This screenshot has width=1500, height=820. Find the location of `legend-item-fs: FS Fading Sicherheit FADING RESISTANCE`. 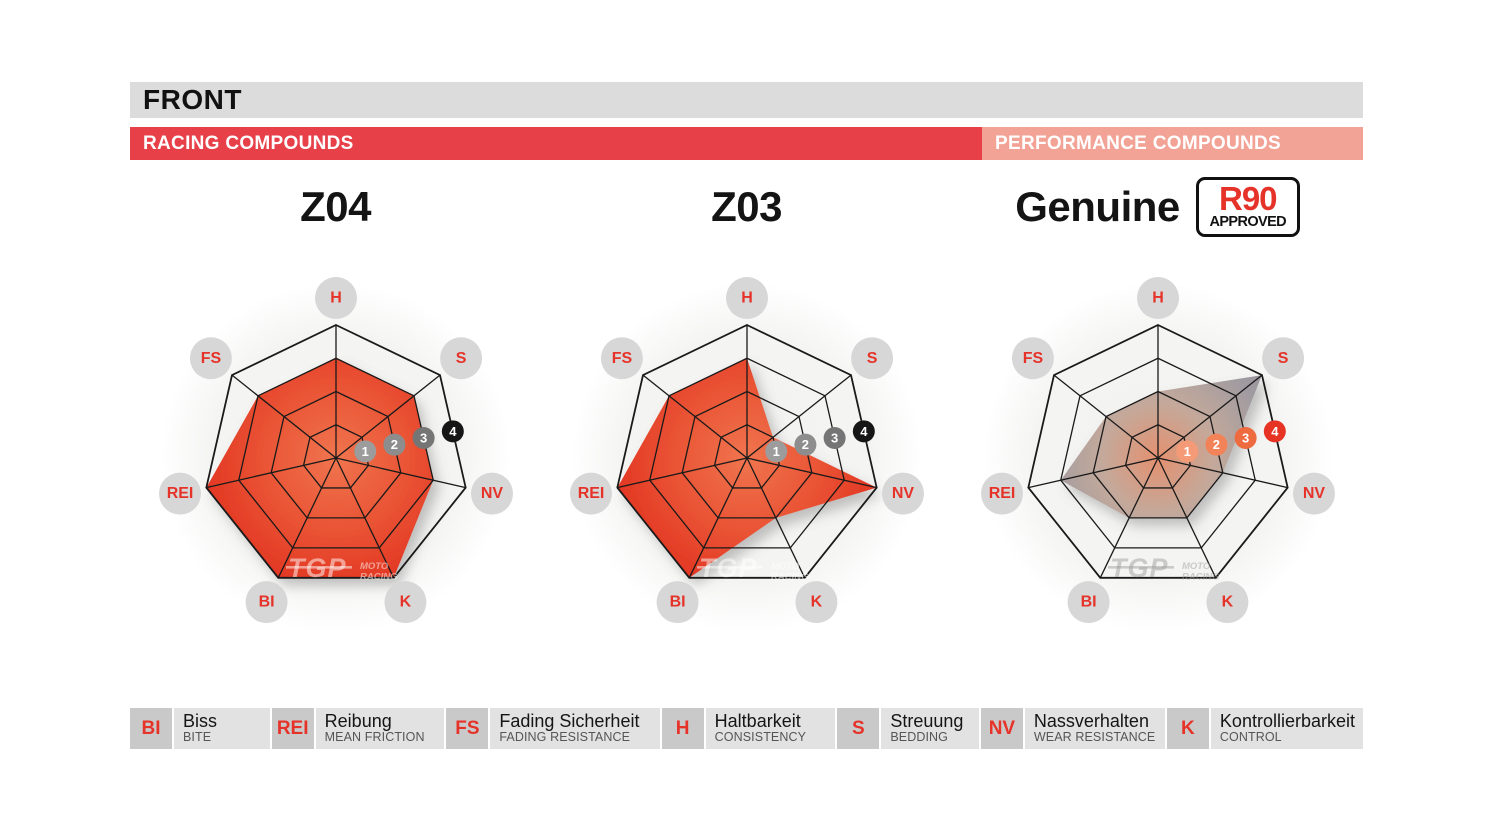

legend-item-fs: FS Fading Sicherheit FADING RESISTANCE is located at coordinates (553, 728).